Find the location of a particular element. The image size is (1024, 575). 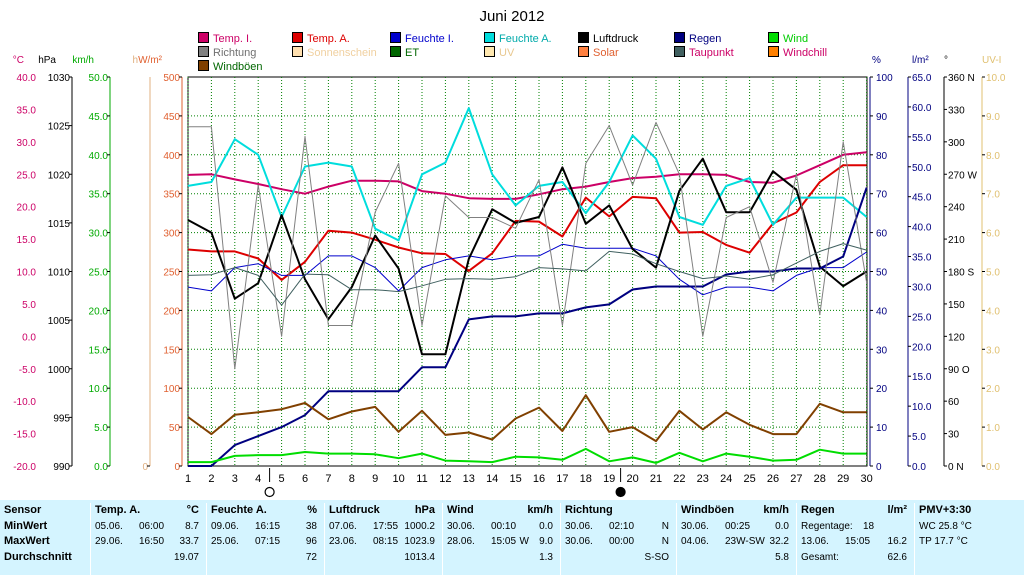

legend-item-solar: Solar is located at coordinates (598, 52).